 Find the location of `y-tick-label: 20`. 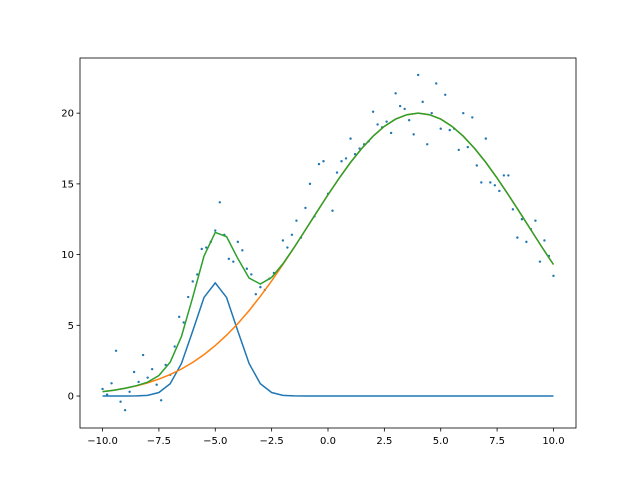

y-tick-label: 20 is located at coordinates (67, 114).